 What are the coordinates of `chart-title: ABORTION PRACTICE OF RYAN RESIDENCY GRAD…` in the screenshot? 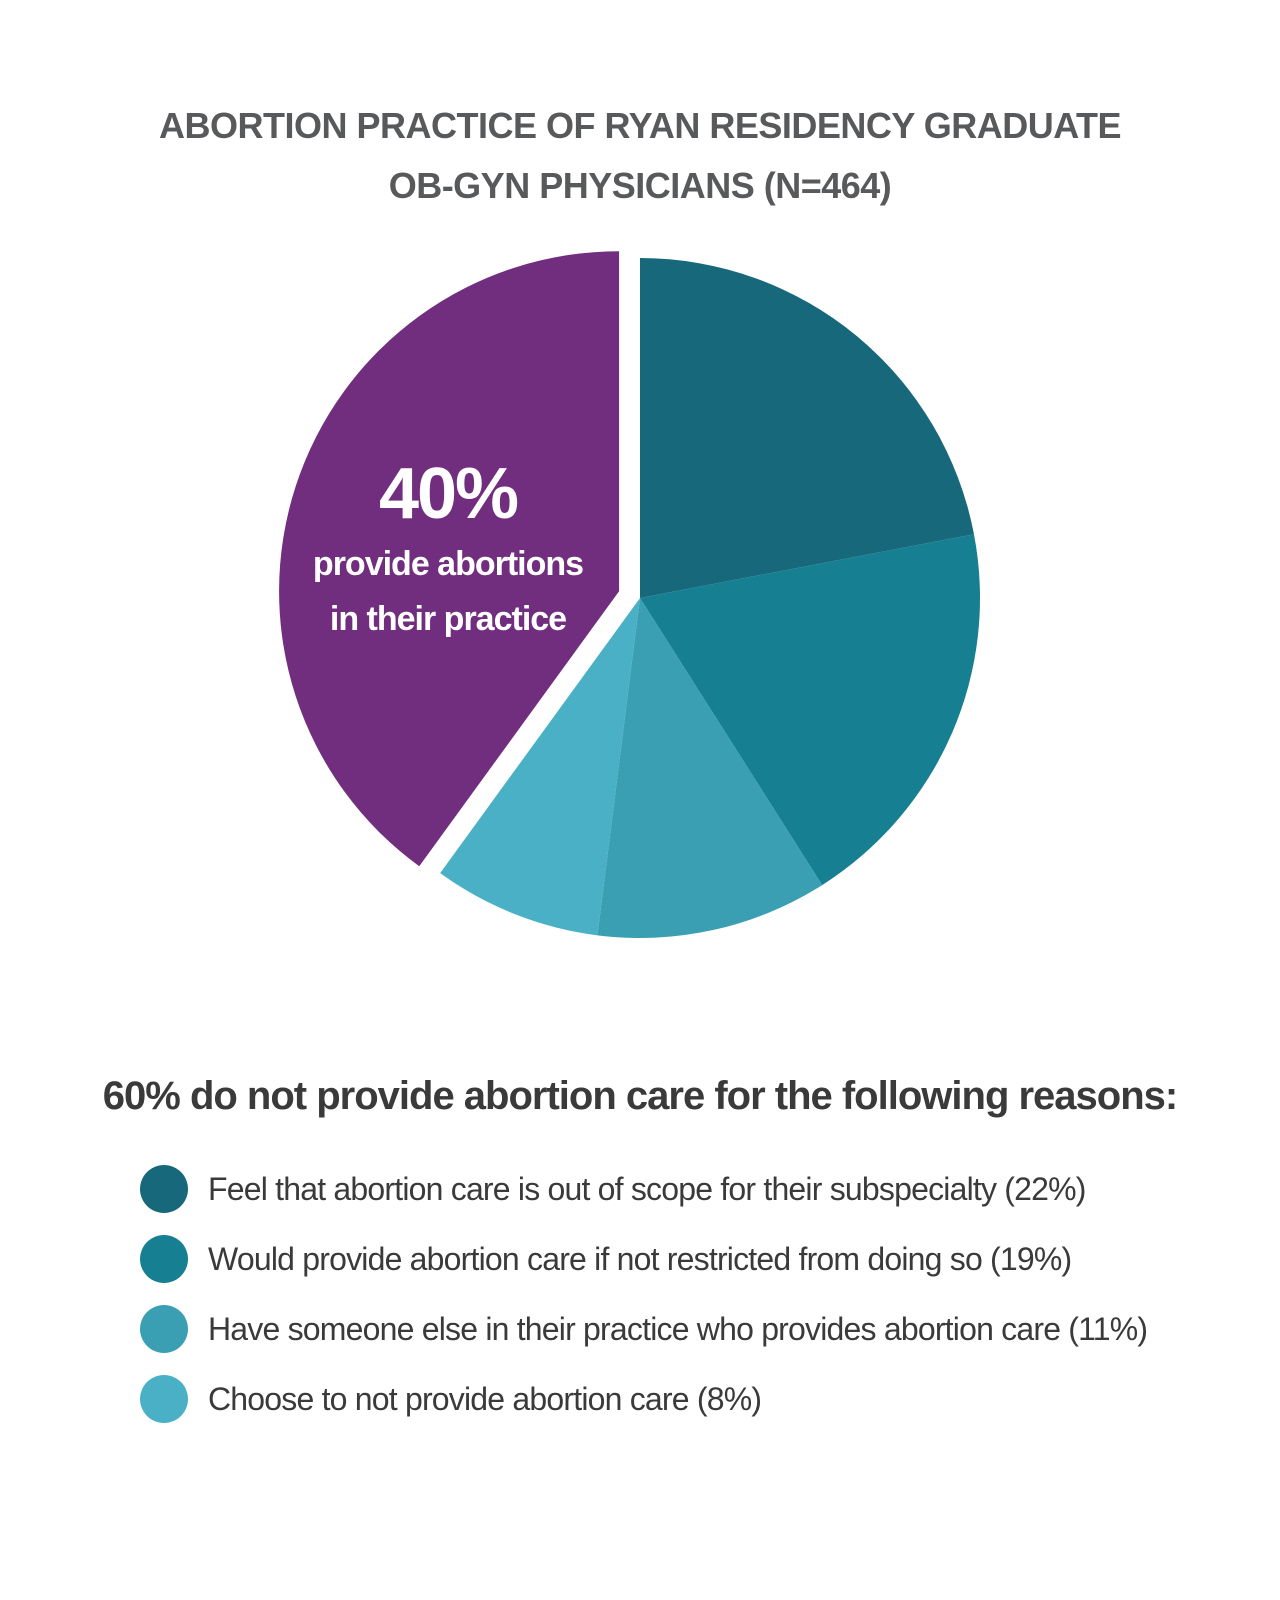 It's located at (640, 156).